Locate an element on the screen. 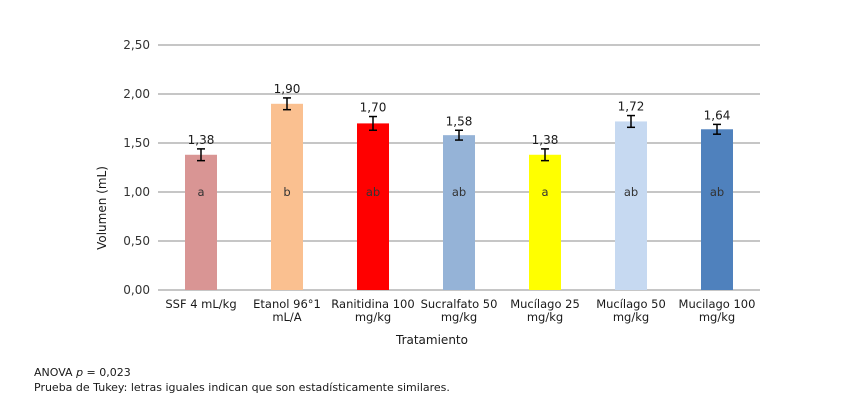 Image resolution: width=844 pixels, height=415 pixels. group-letter: b is located at coordinates (286, 192).